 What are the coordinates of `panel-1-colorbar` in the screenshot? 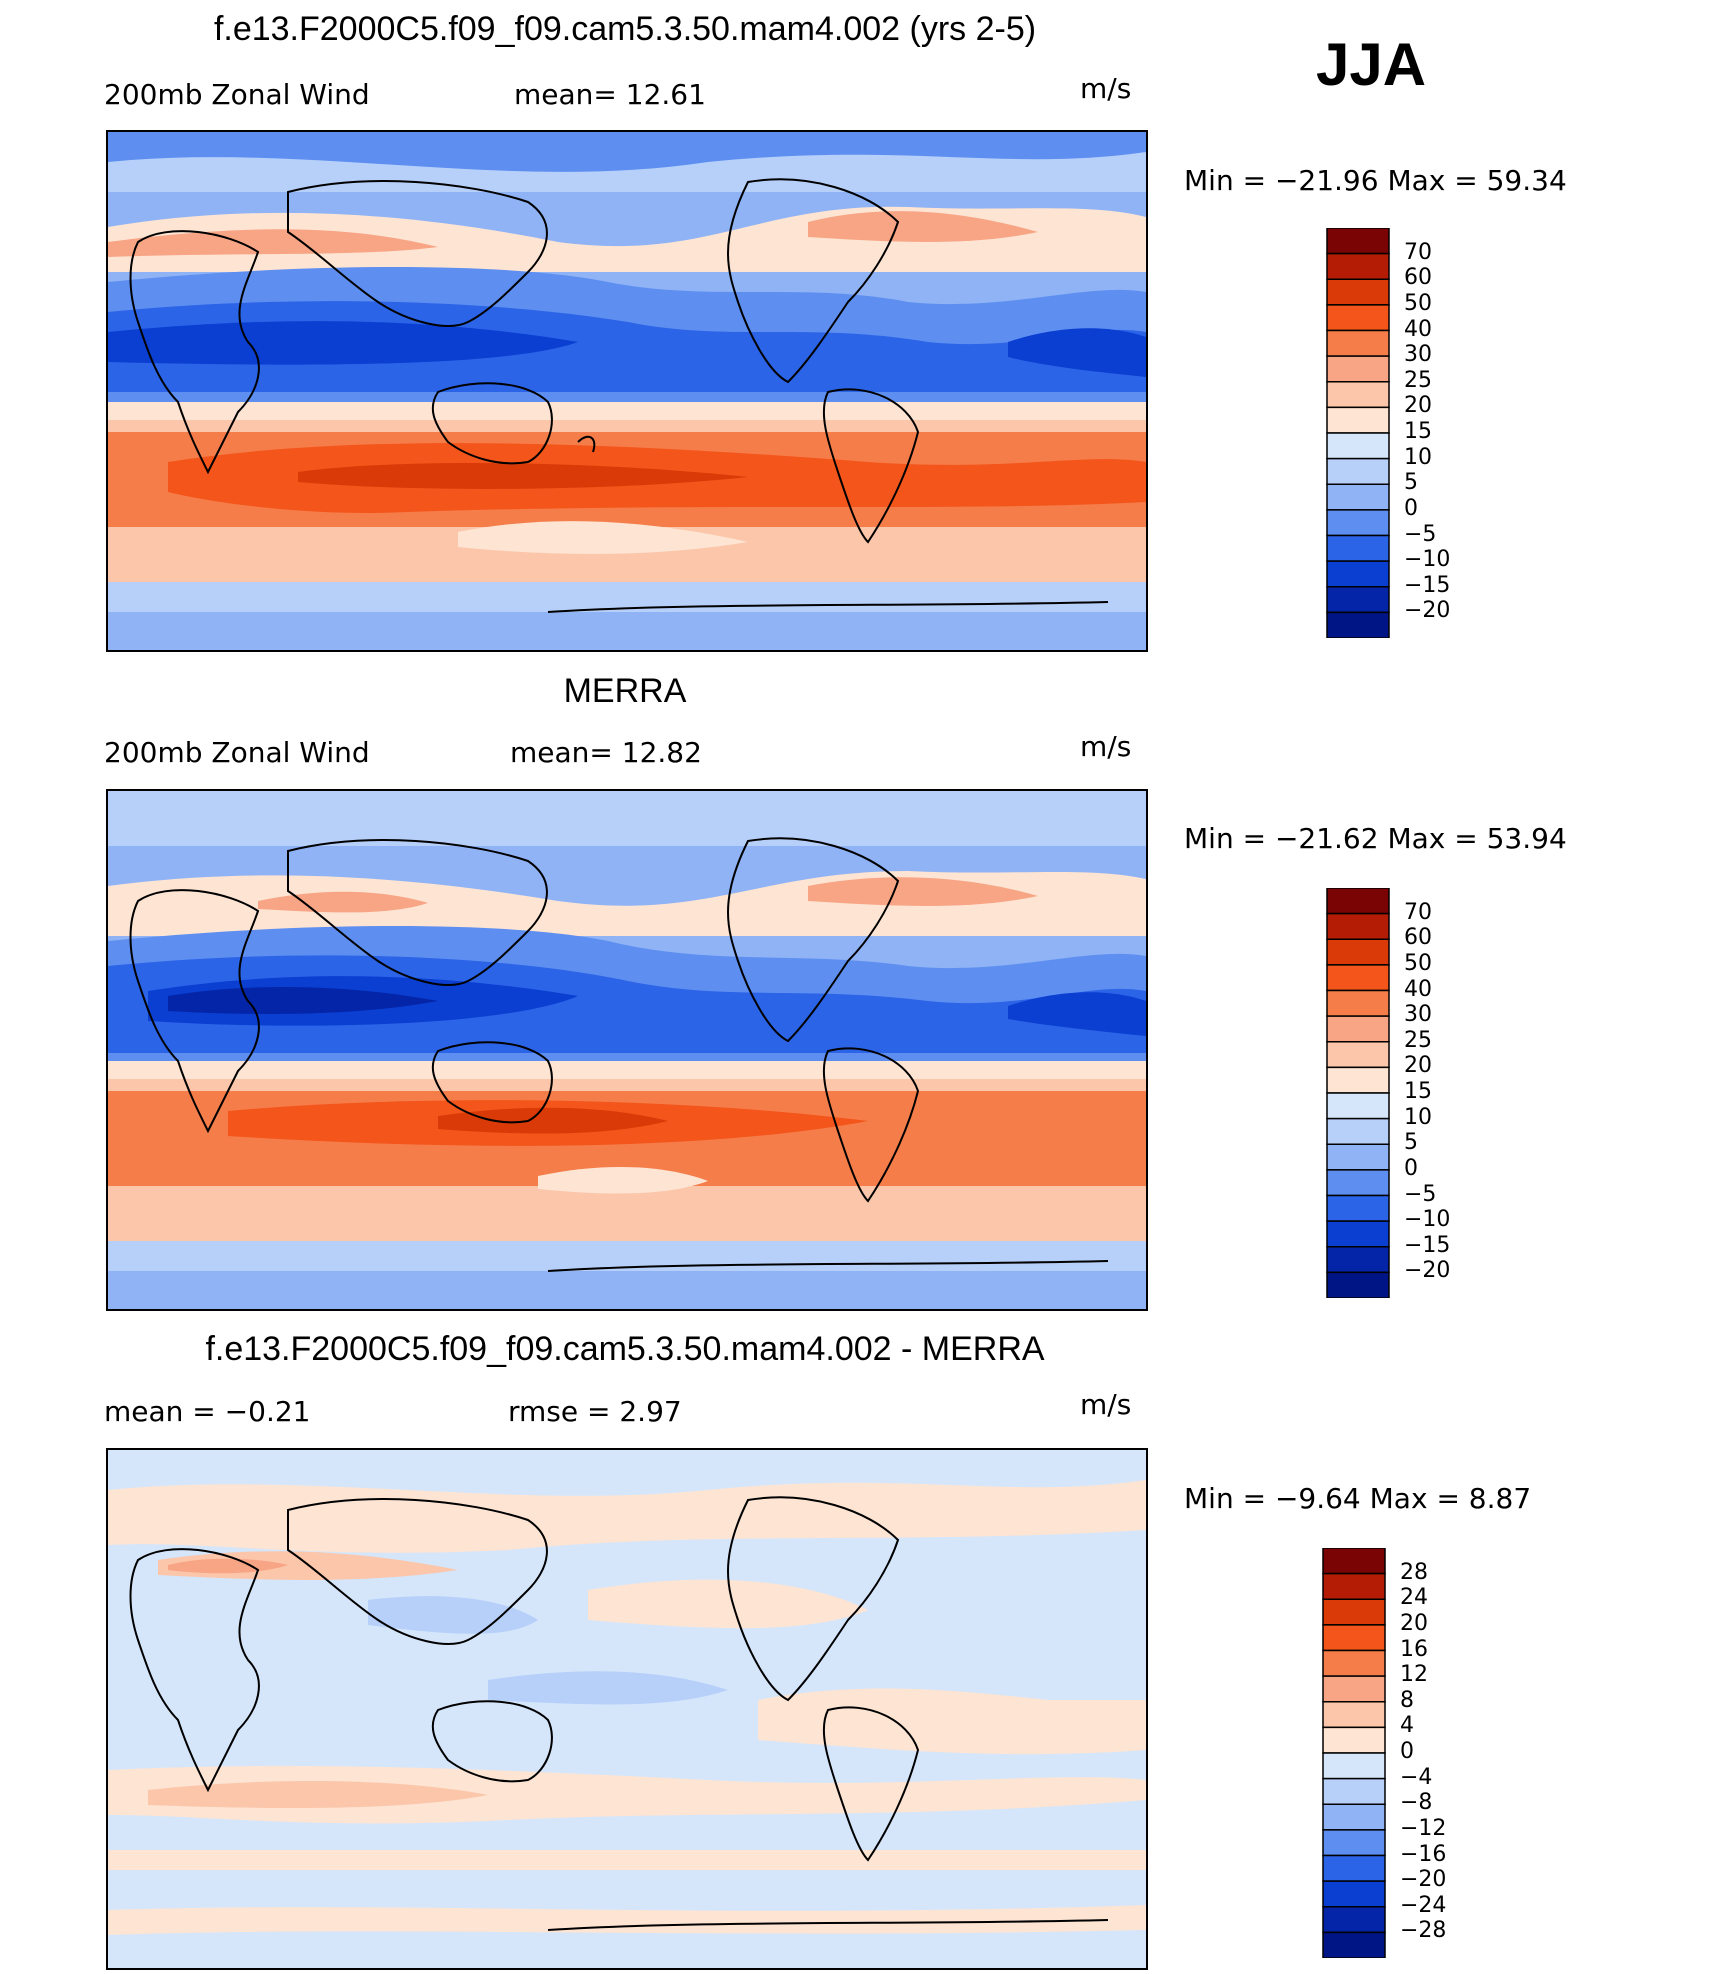 It's located at (1358, 433).